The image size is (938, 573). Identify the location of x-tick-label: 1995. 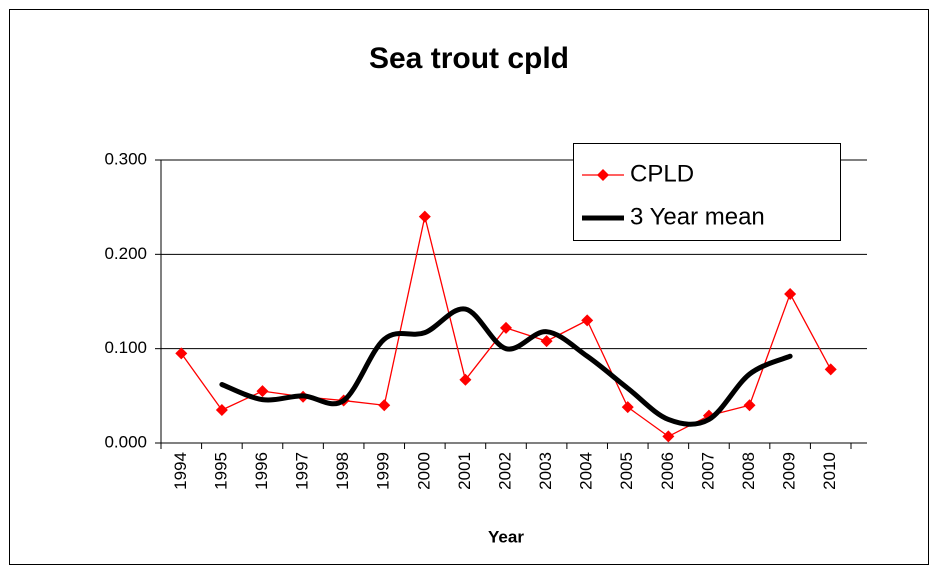
(220, 471).